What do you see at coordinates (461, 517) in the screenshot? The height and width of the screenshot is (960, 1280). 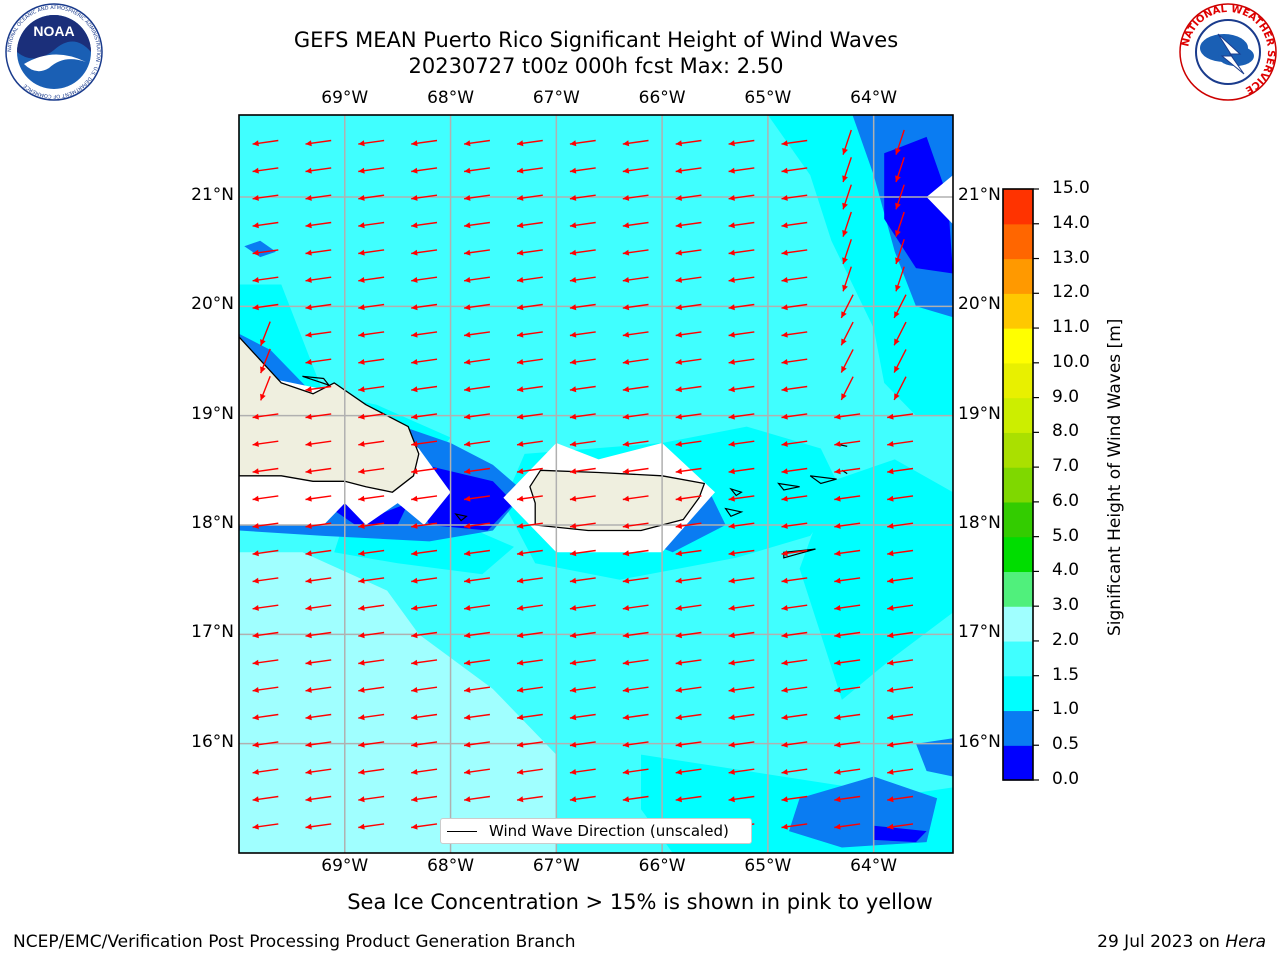 I see `land-mona` at bounding box center [461, 517].